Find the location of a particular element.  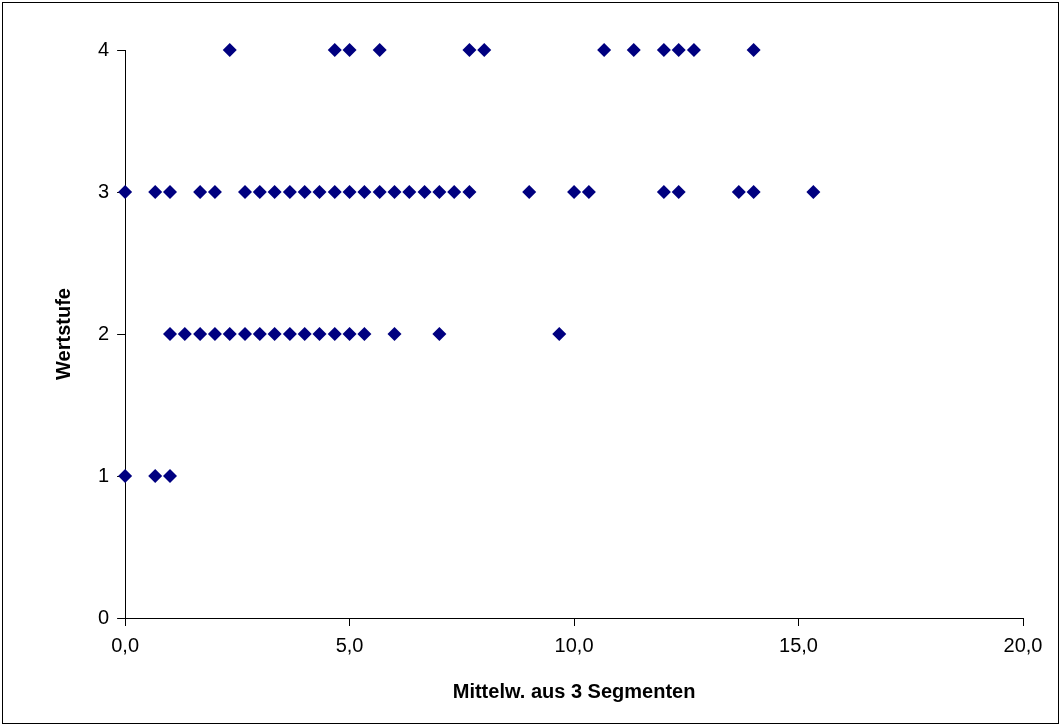

x-tick-label: 15,0 is located at coordinates (798, 644).